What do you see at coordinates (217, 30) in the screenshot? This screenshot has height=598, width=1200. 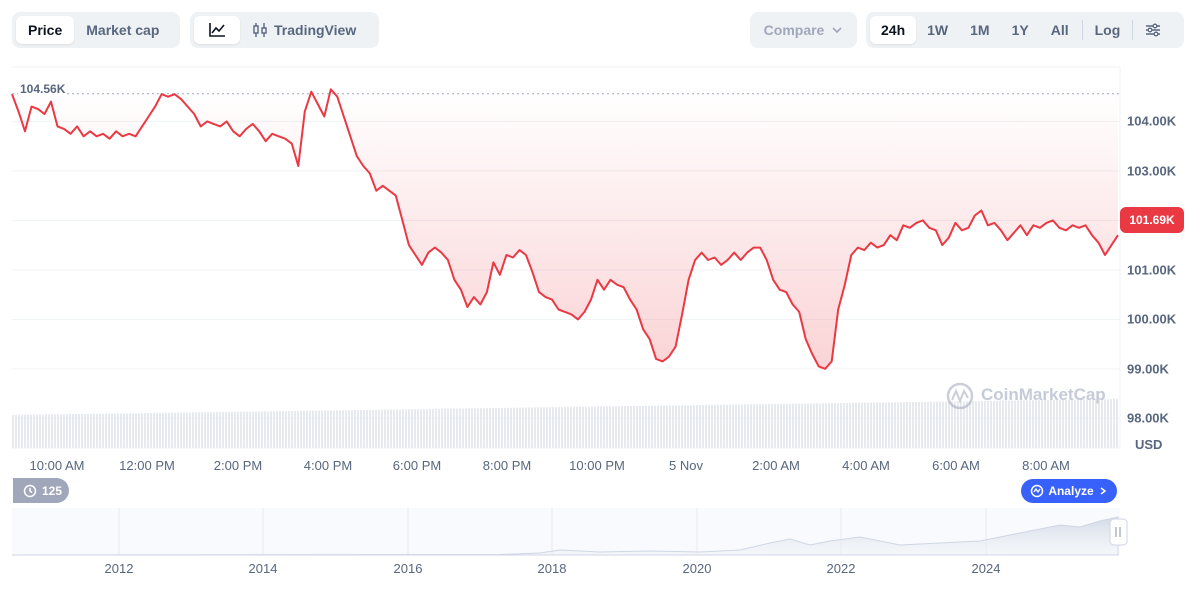 I see `line-chart-button` at bounding box center [217, 30].